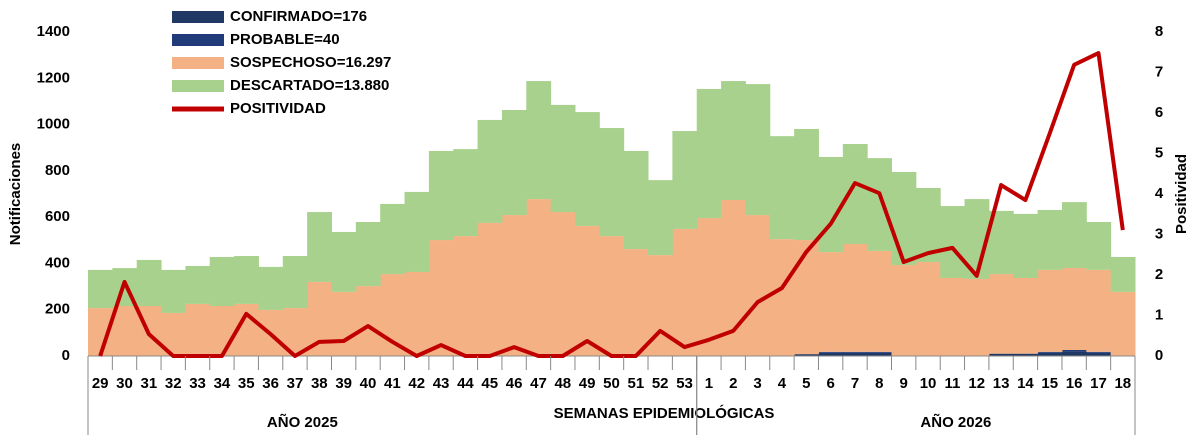  Describe the element at coordinates (57, 309) in the screenshot. I see `y-tick-label: 200` at that location.